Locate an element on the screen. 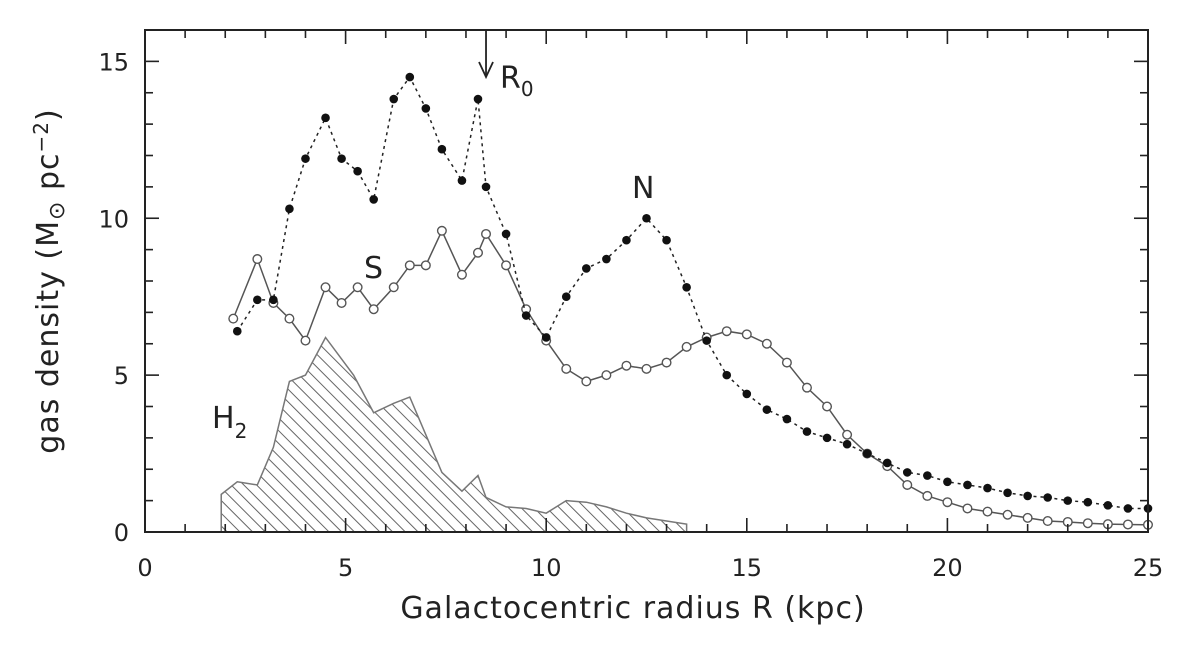 Image resolution: width=1199 pixels, height=656 pixels. x-tick-label: 20 is located at coordinates (947, 568).